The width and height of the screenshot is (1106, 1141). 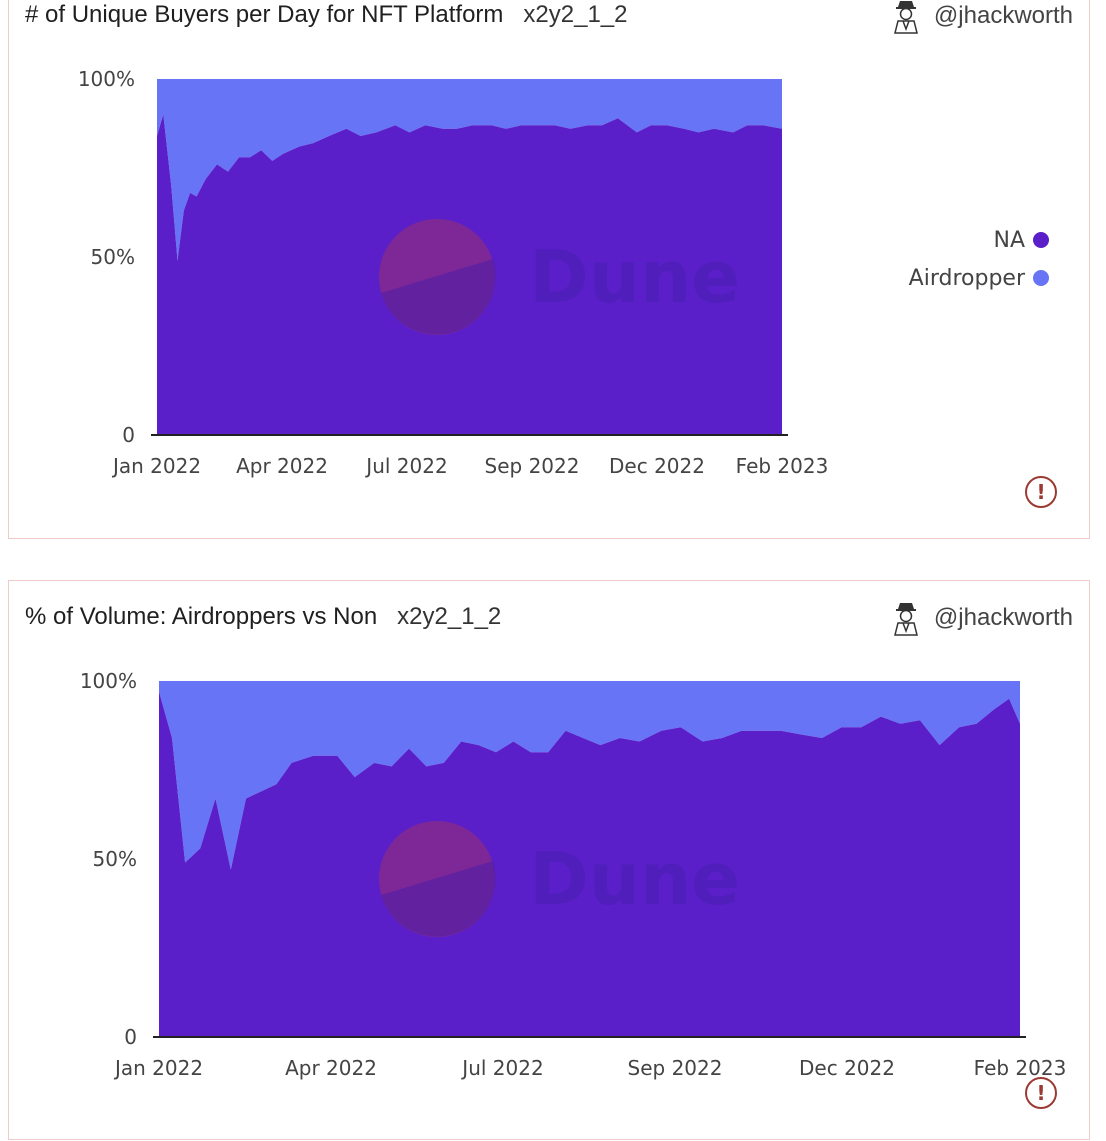 I want to click on legend-swatch-na, so click(x=1041, y=240).